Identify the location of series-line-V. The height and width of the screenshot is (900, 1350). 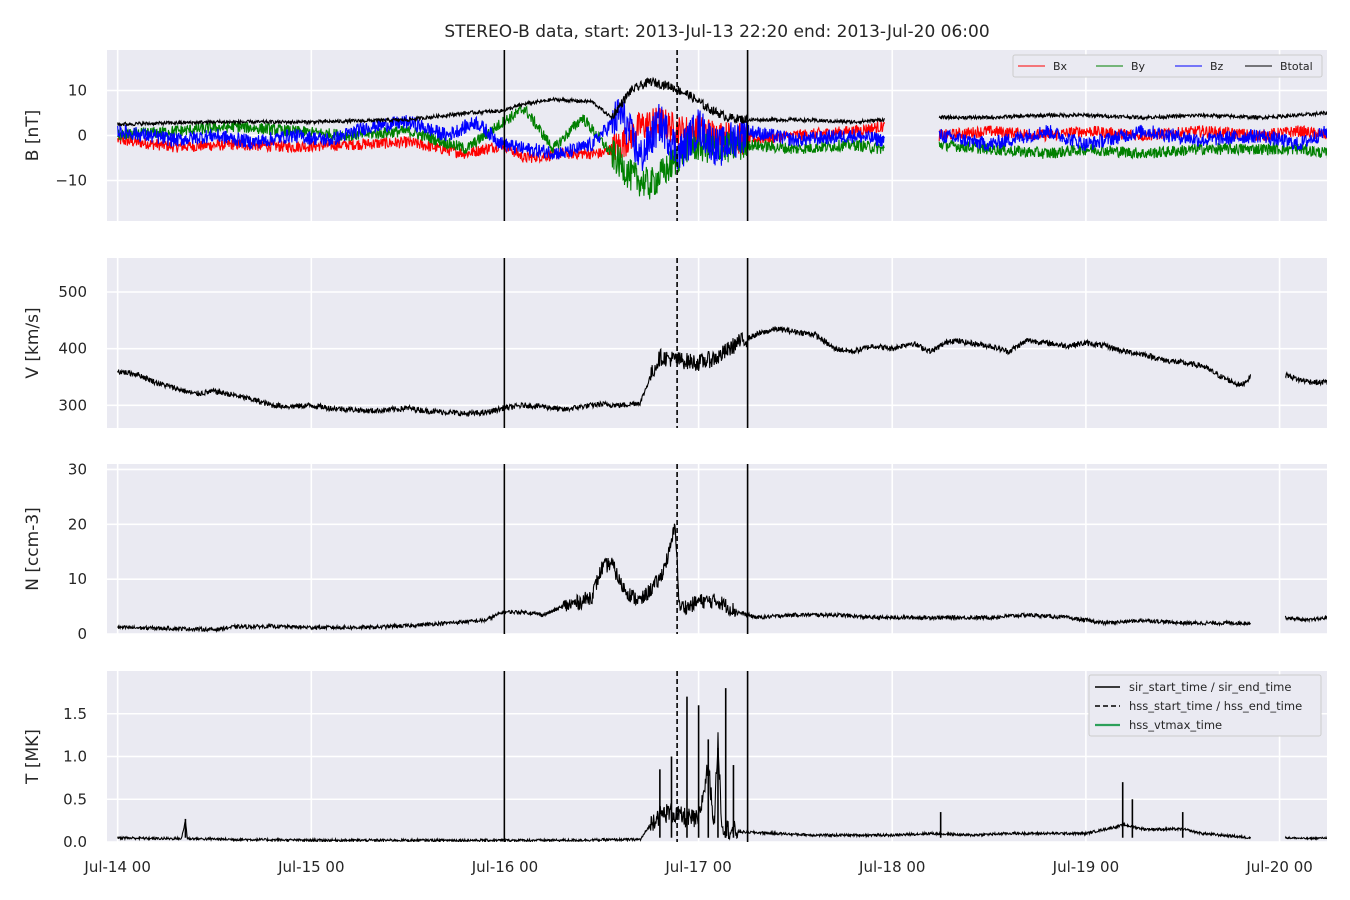
(684, 371).